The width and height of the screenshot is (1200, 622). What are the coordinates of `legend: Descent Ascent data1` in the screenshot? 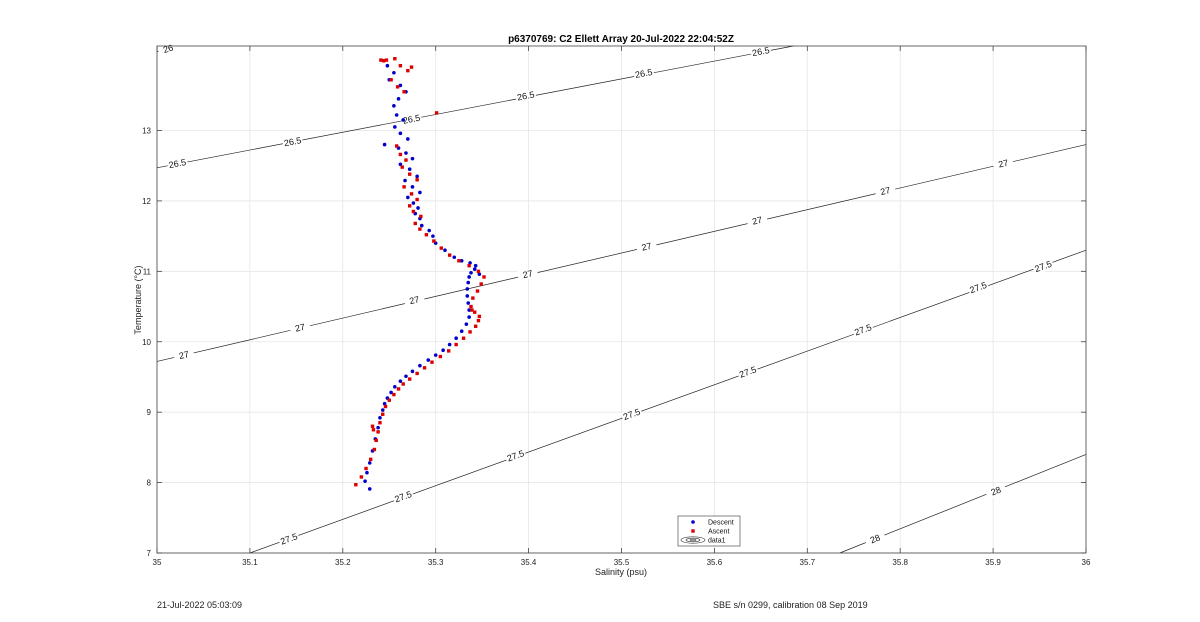 It's located at (709, 531).